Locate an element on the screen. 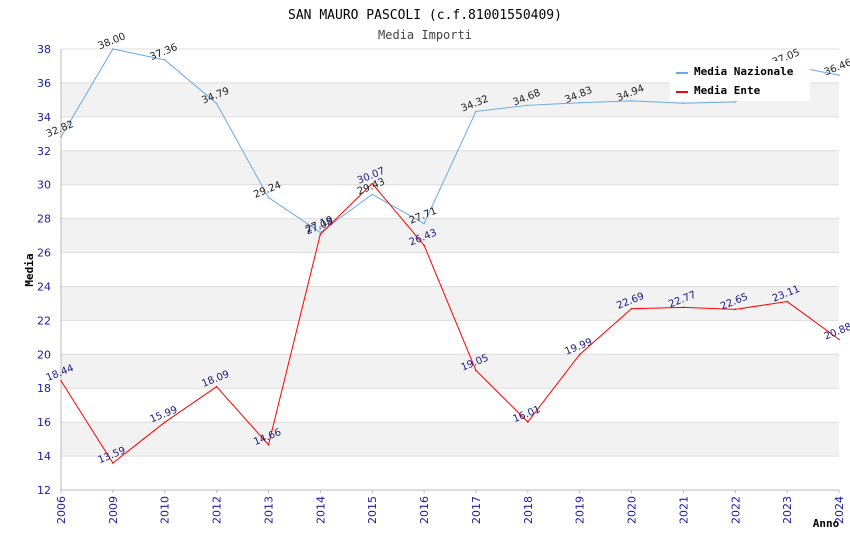 This screenshot has width=850, height=550. x-tick-label: 2023 is located at coordinates (787, 510).